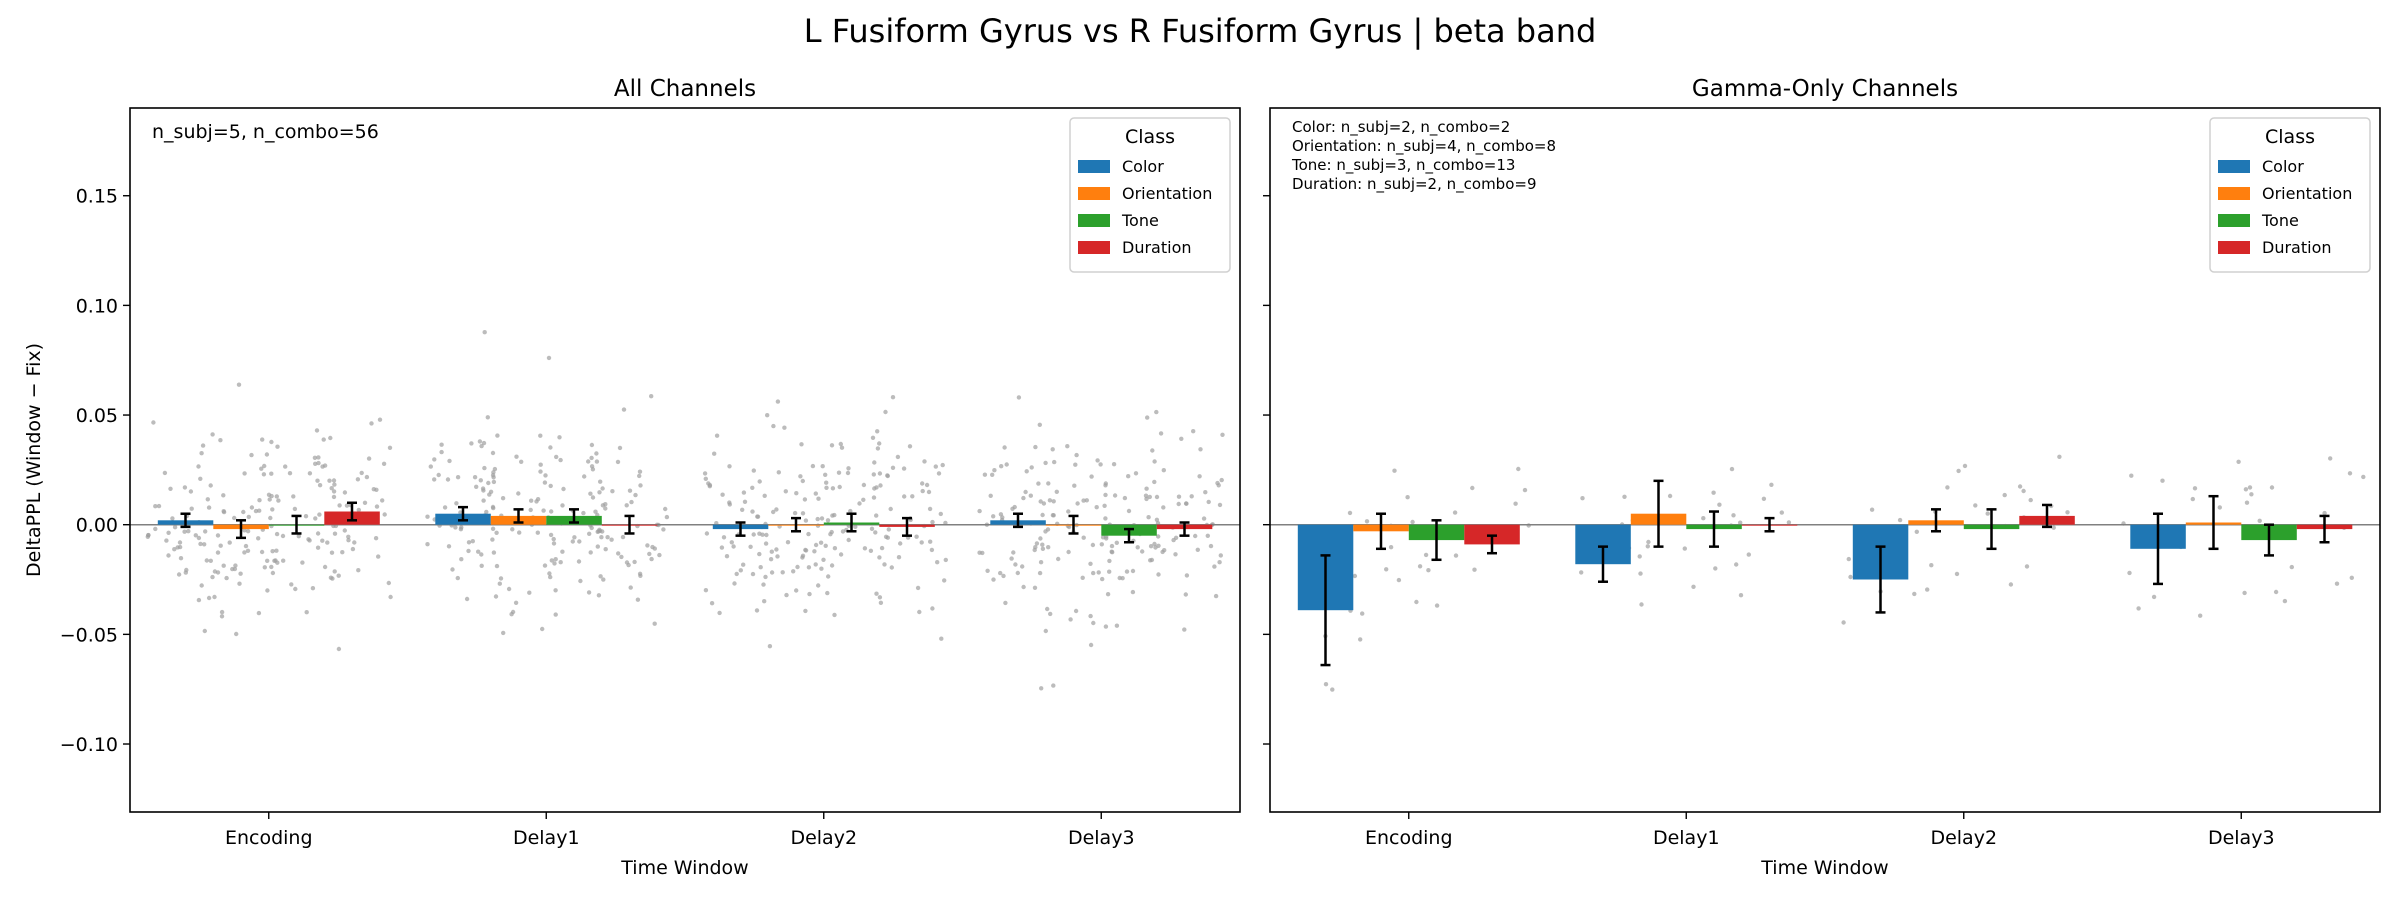  What do you see at coordinates (1963, 838) in the screenshot?
I see `x-tick-label: Delay2` at bounding box center [1963, 838].